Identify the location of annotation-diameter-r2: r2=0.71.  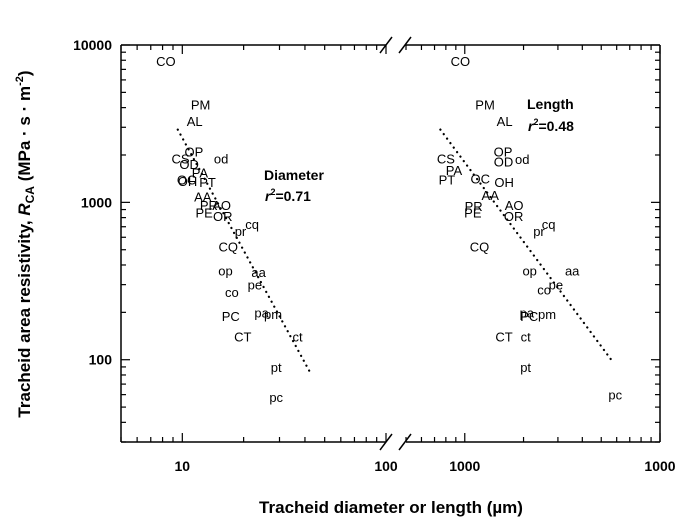
(288, 195).